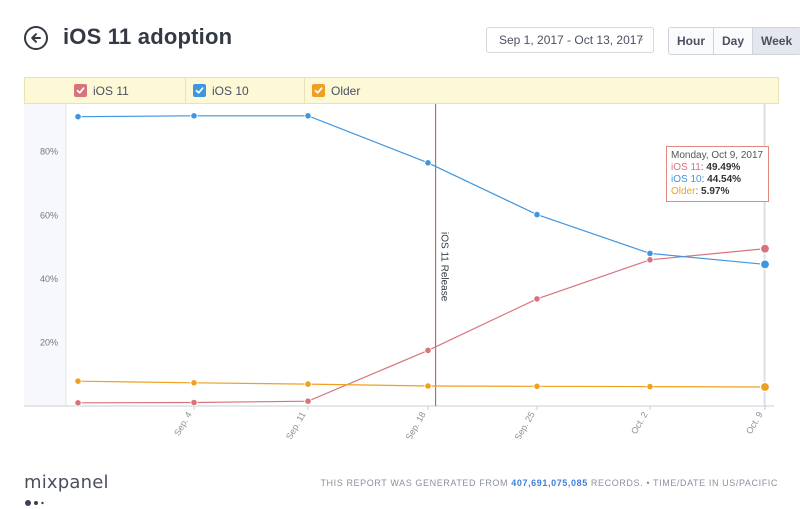 This screenshot has width=800, height=509. What do you see at coordinates (230, 90) in the screenshot?
I see `legend-label: iOS 10` at bounding box center [230, 90].